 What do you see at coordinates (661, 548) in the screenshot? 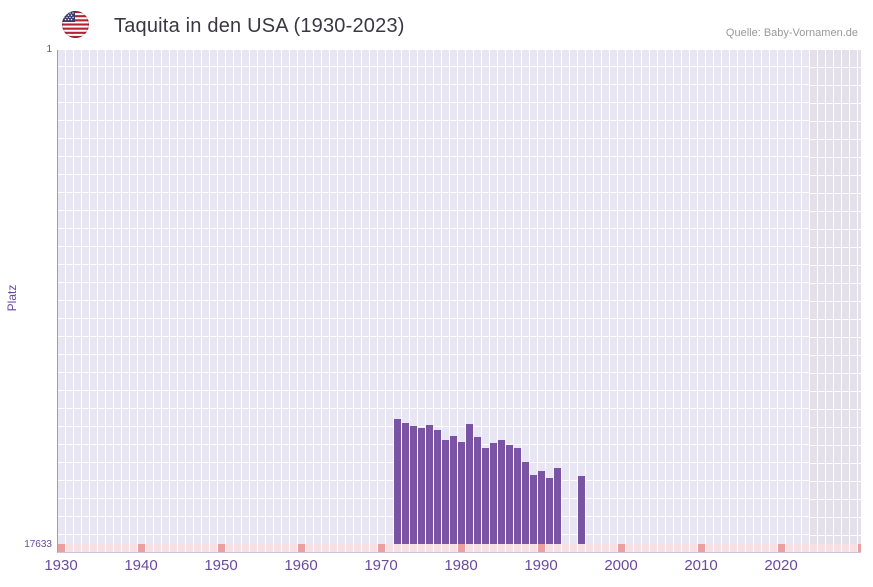
I see `strip-cell-2005` at bounding box center [661, 548].